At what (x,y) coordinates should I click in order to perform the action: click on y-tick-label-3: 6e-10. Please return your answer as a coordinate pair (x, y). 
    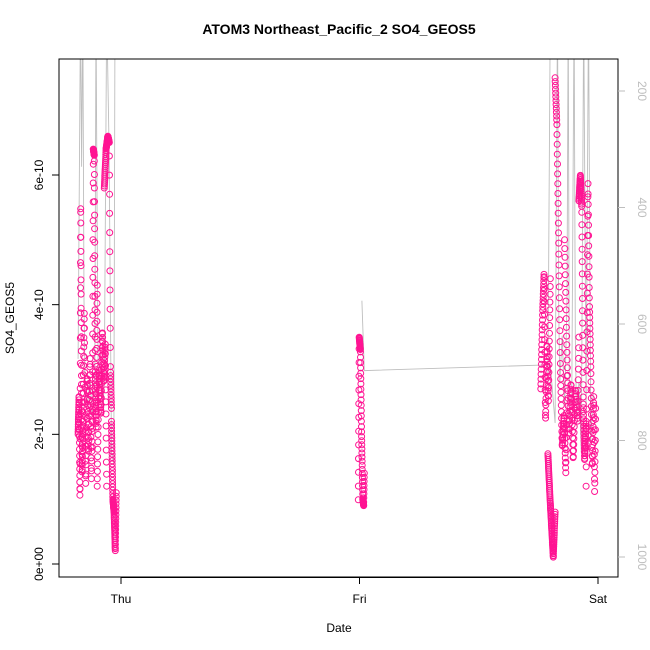
    Looking at the image, I should click on (39, 174).